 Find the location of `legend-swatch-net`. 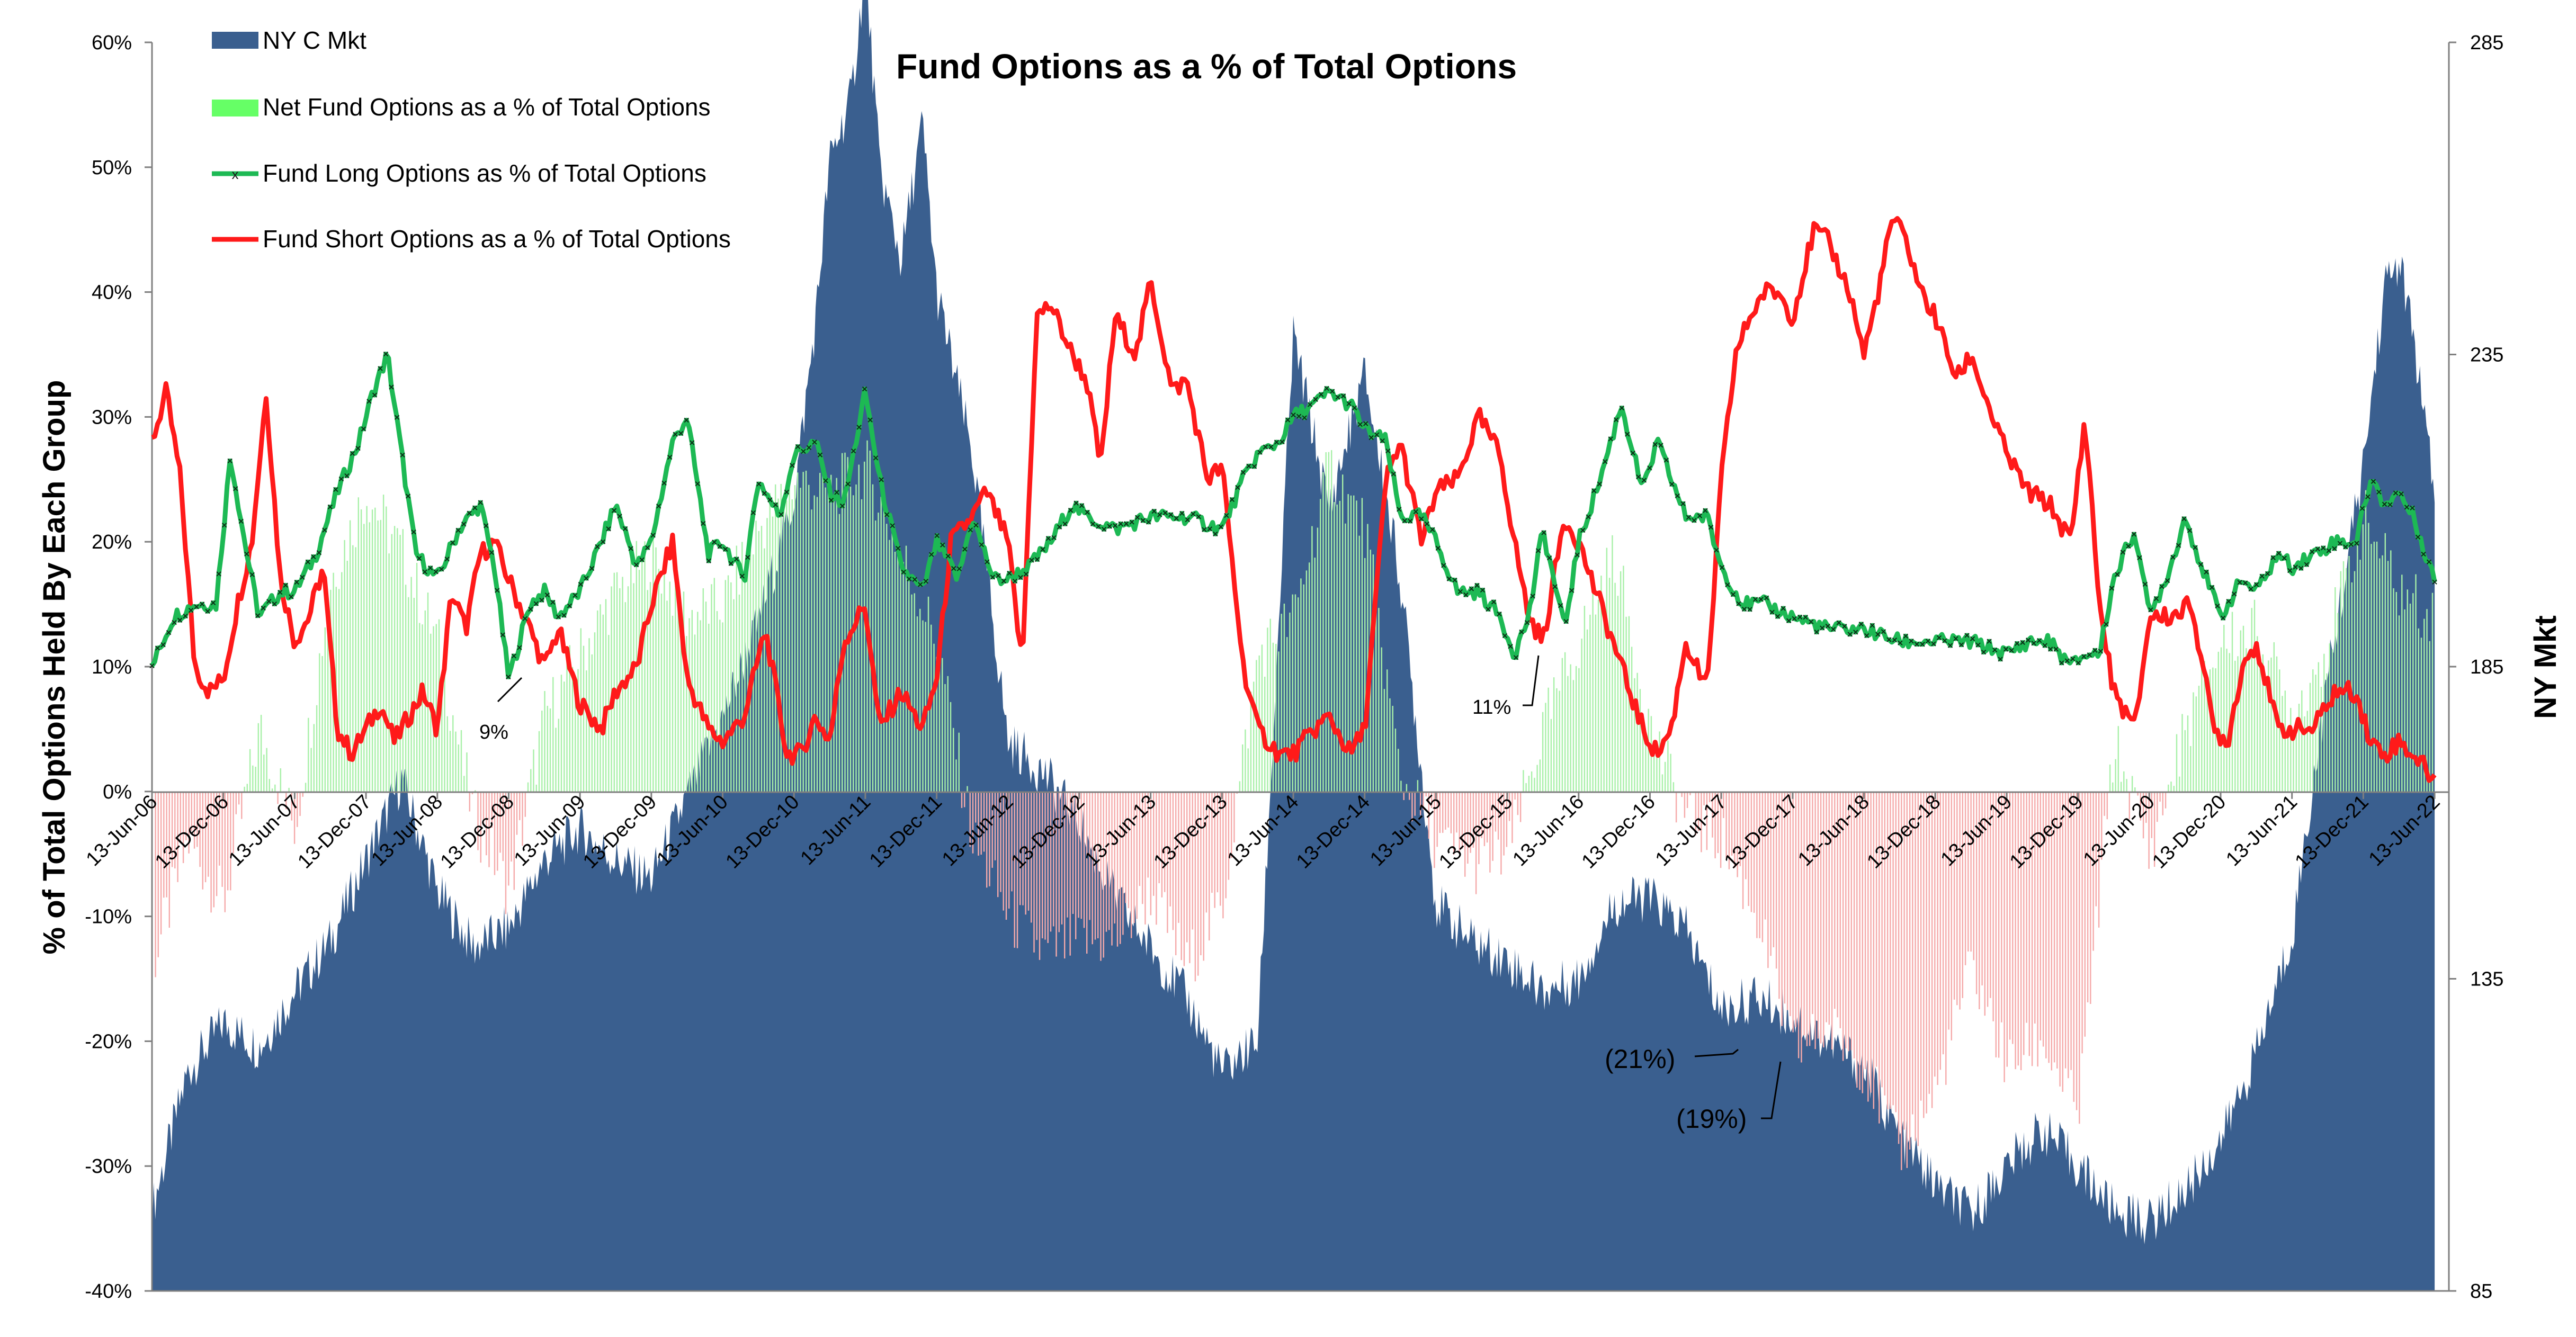

legend-swatch-net is located at coordinates (235, 108).